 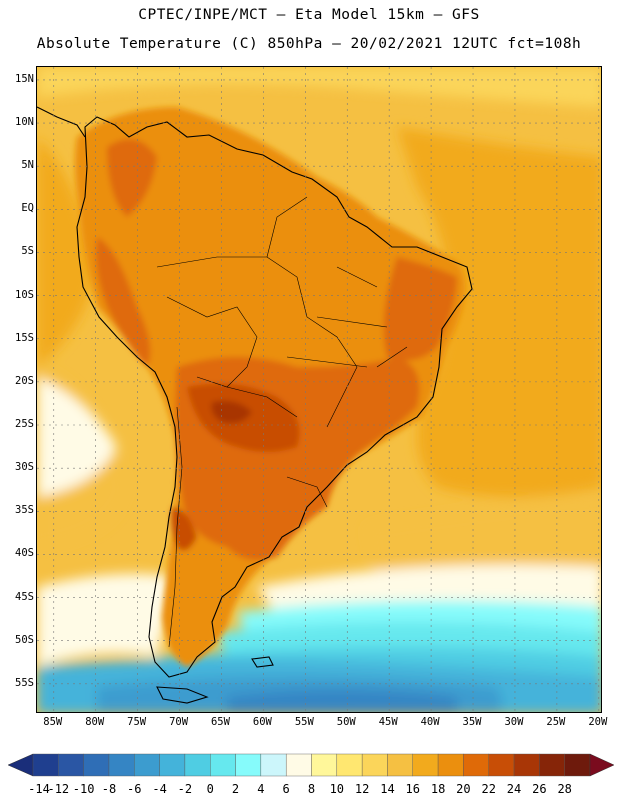 I want to click on colorbar-tick-label: -14, so click(x=39, y=789).